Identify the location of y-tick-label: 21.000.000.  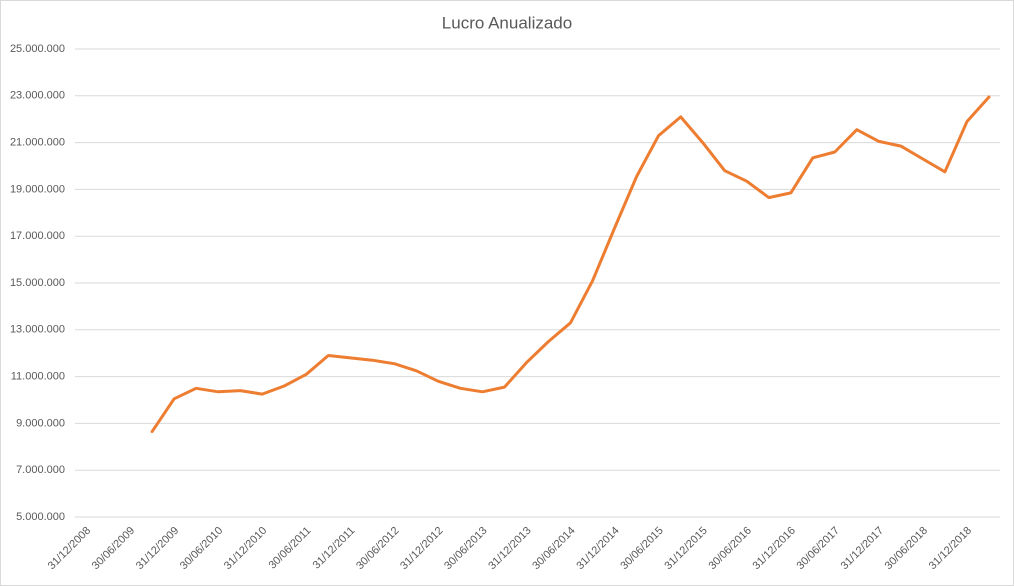
(37, 143).